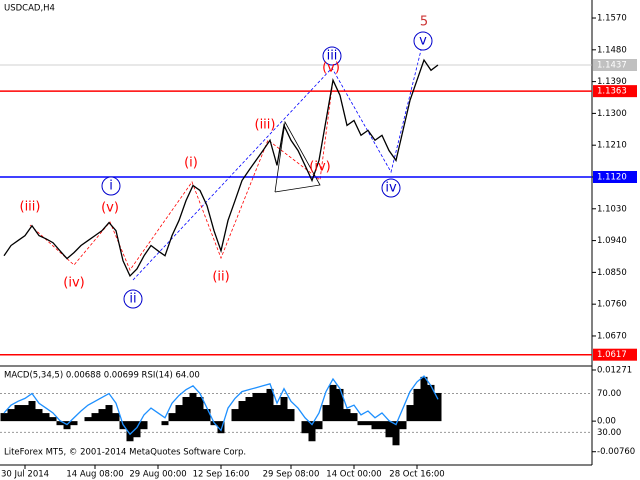 The height and width of the screenshot is (480, 640). Describe the element at coordinates (25, 475) in the screenshot. I see `x-tick-label: 30 Jul 2014` at that location.